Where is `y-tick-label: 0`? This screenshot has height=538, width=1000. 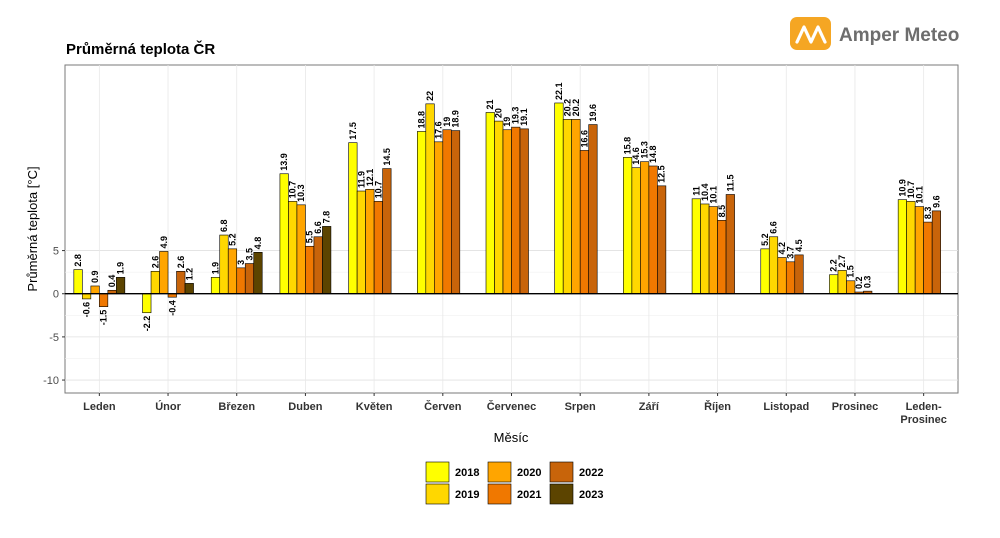
y-tick-label: 0 is located at coordinates (56, 295).